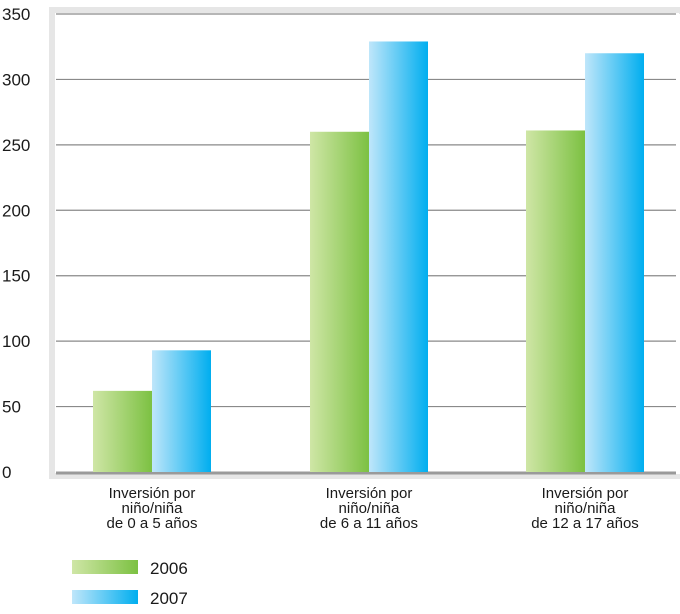  What do you see at coordinates (169, 568) in the screenshot?
I see `legend-label-2006: 2006` at bounding box center [169, 568].